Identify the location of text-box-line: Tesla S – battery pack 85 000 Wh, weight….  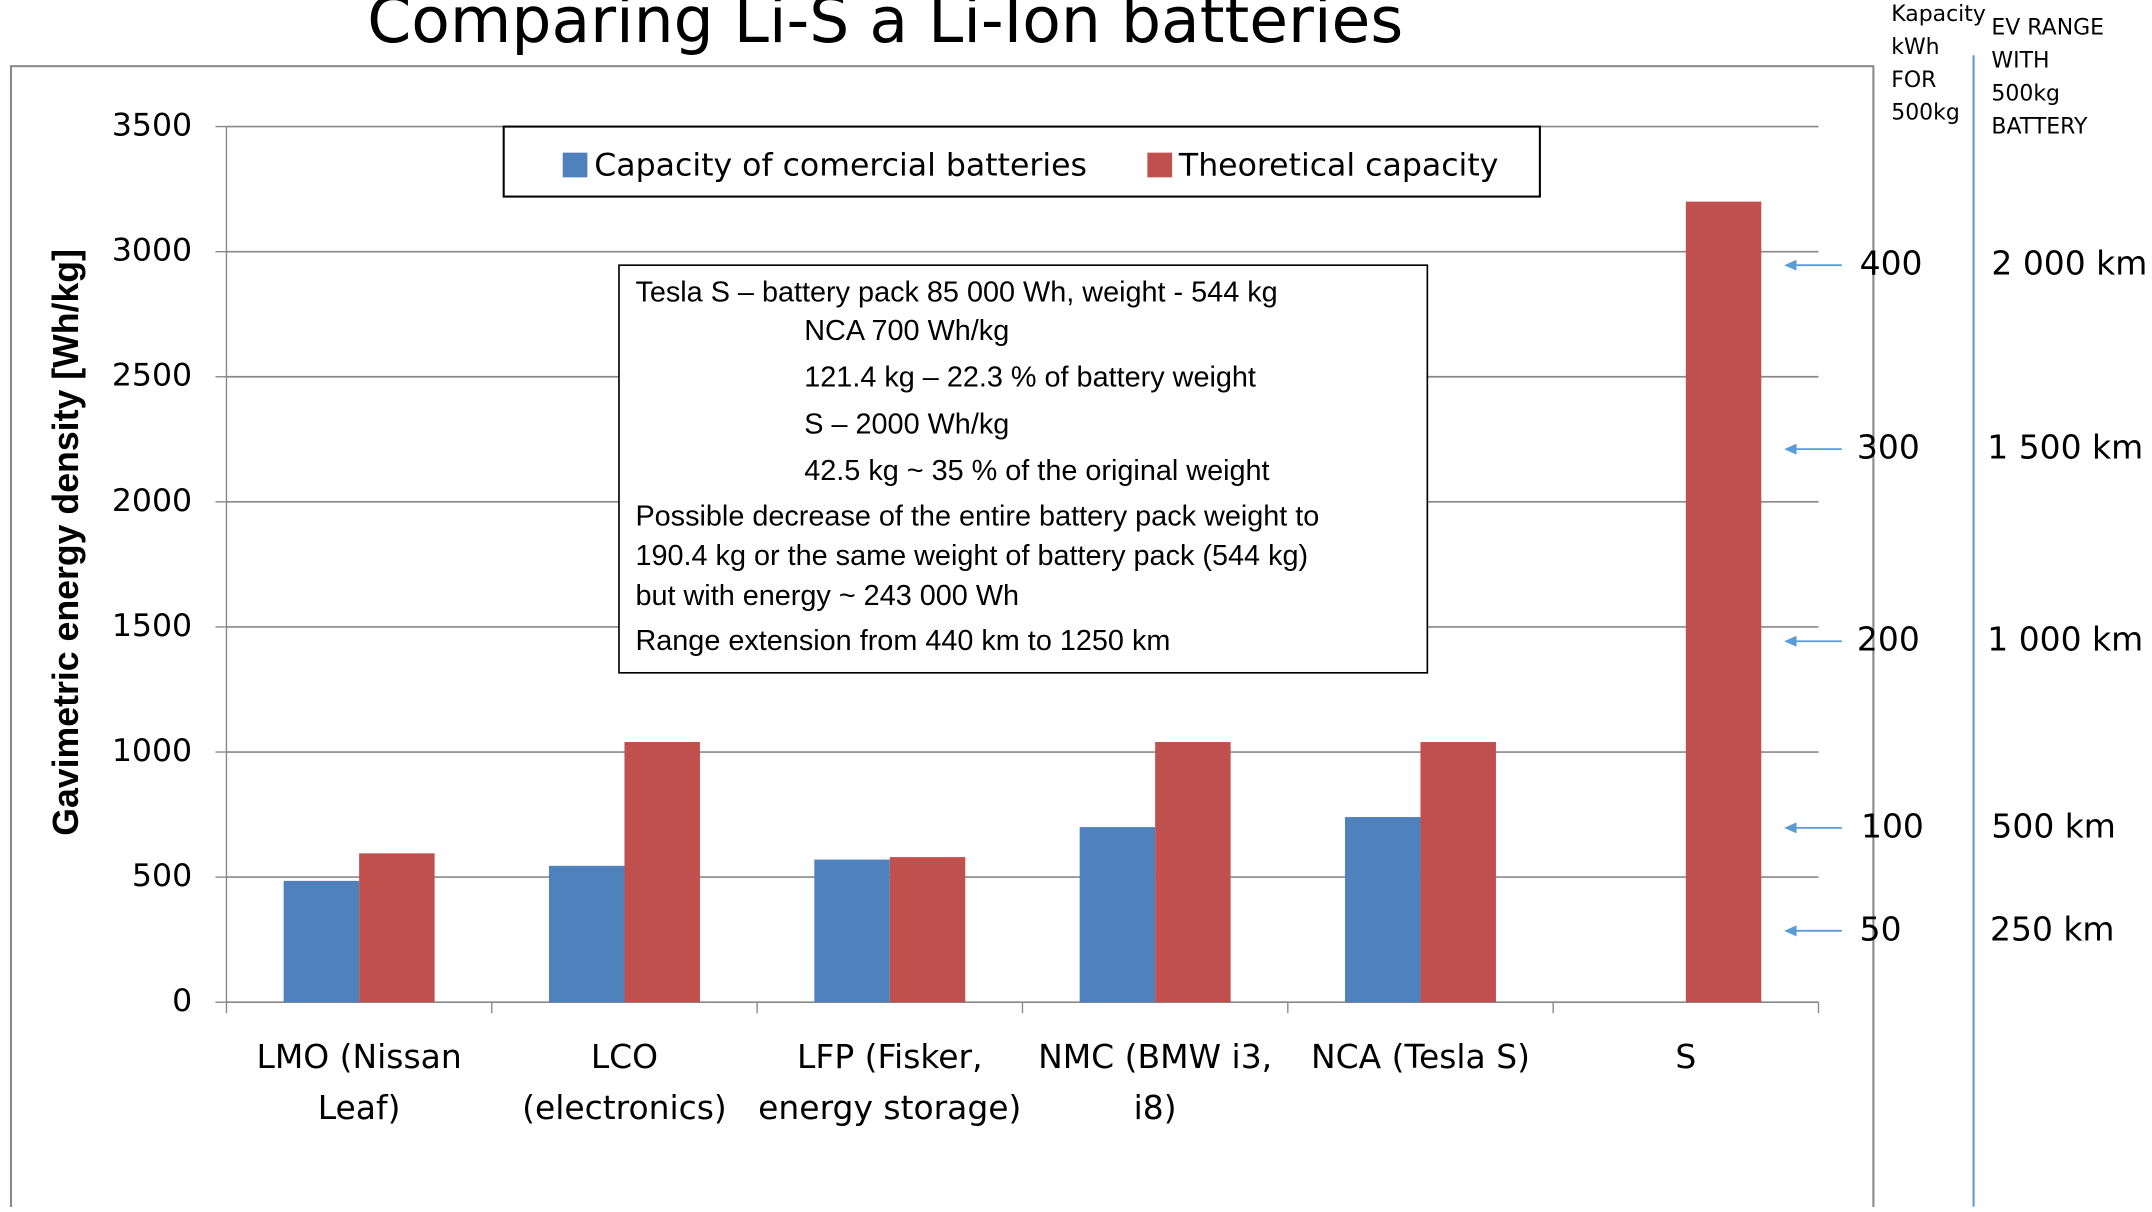
(956, 293).